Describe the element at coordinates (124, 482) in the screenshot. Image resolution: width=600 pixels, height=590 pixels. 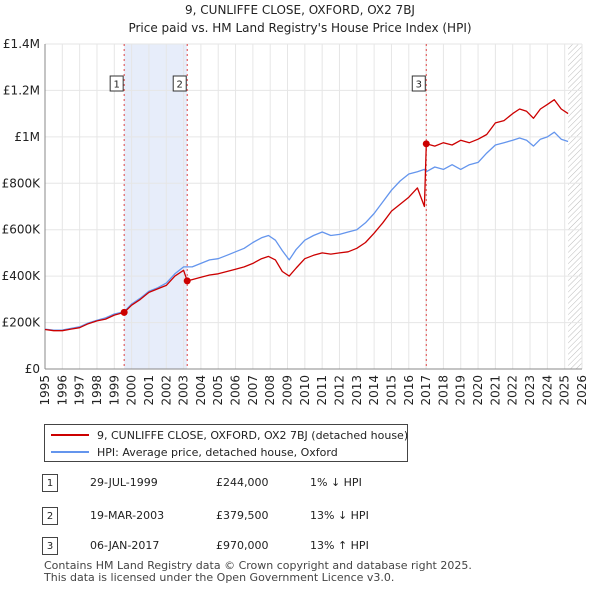
I see `sale-date: 29-JUL-1999` at that location.